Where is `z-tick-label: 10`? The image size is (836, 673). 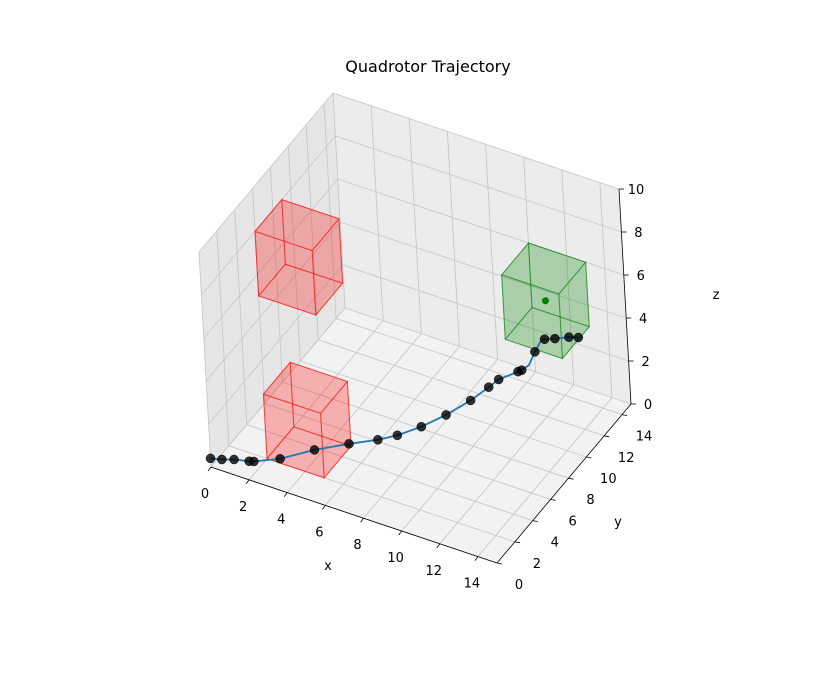
z-tick-label: 10 is located at coordinates (636, 190).